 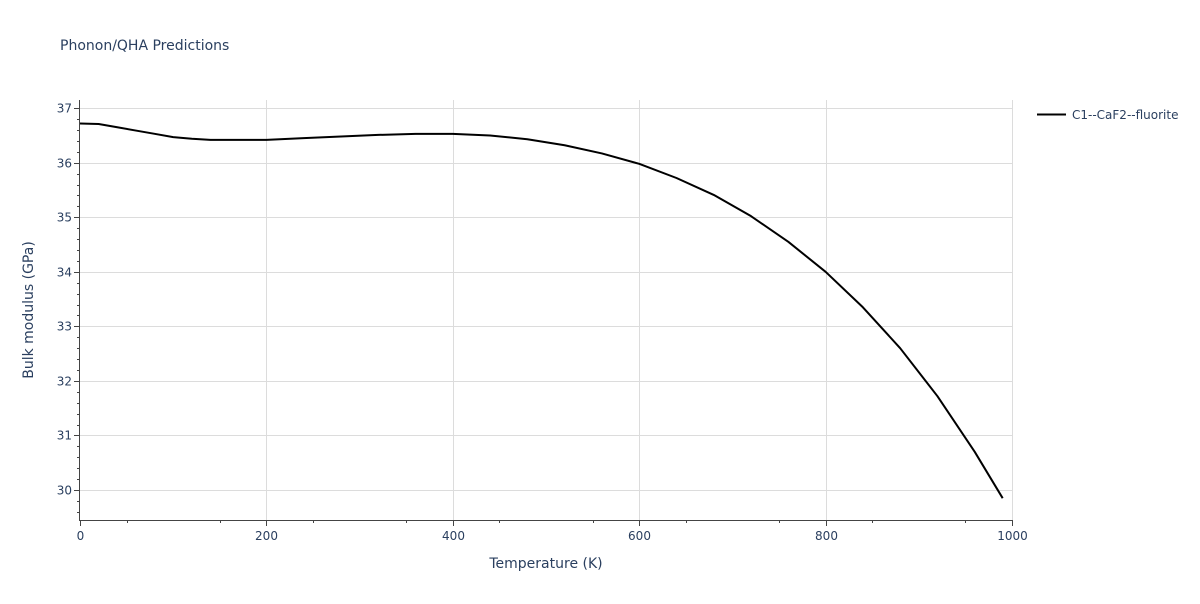 I want to click on x-tick-label: 400, so click(x=453, y=536).